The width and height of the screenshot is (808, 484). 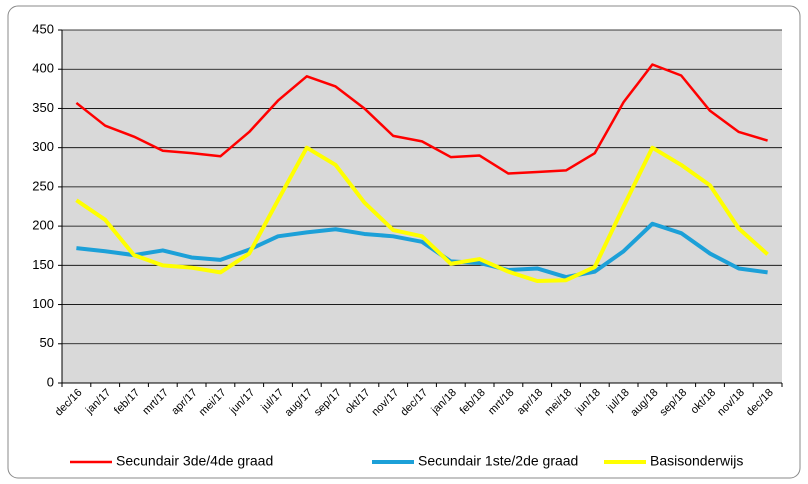 I want to click on y-tick-label: 0, so click(x=50, y=381).